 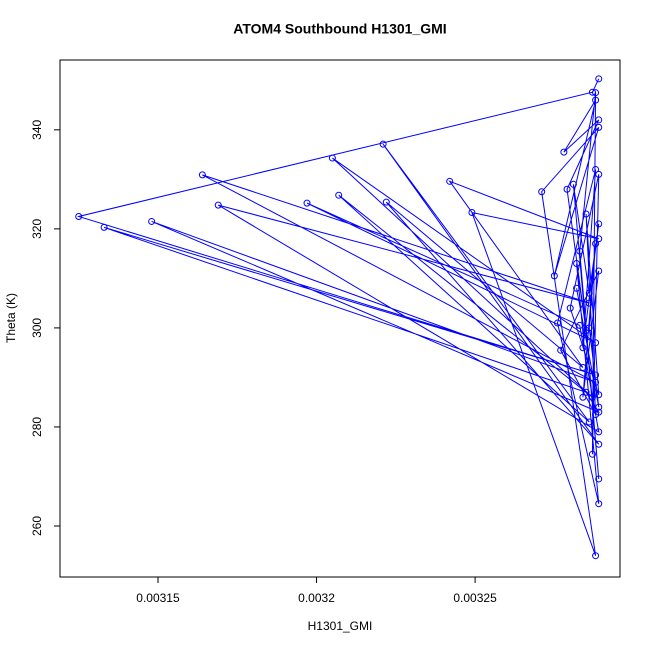 I want to click on y-axis-label: Theta (K), so click(x=11, y=318).